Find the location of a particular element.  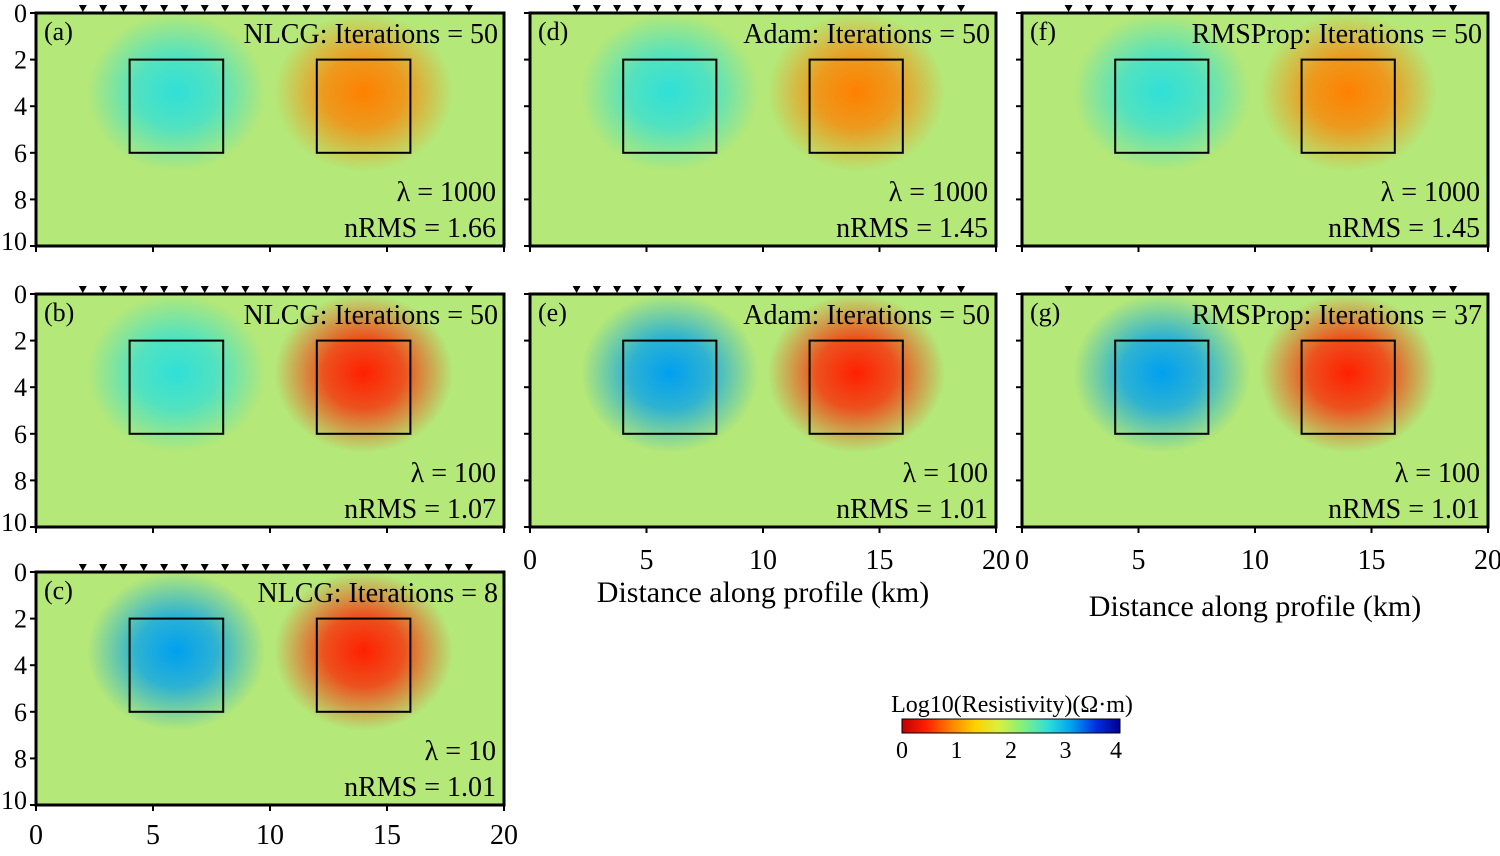

y-tick-label: 0 is located at coordinates (20, 14).